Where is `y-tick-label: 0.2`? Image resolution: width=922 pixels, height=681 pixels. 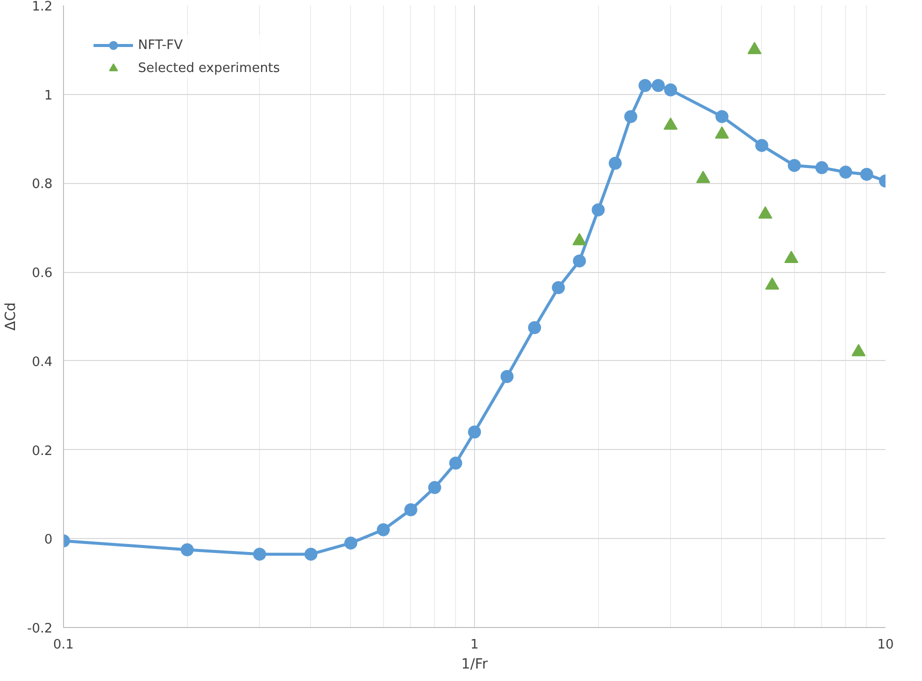 y-tick-label: 0.2 is located at coordinates (42, 451).